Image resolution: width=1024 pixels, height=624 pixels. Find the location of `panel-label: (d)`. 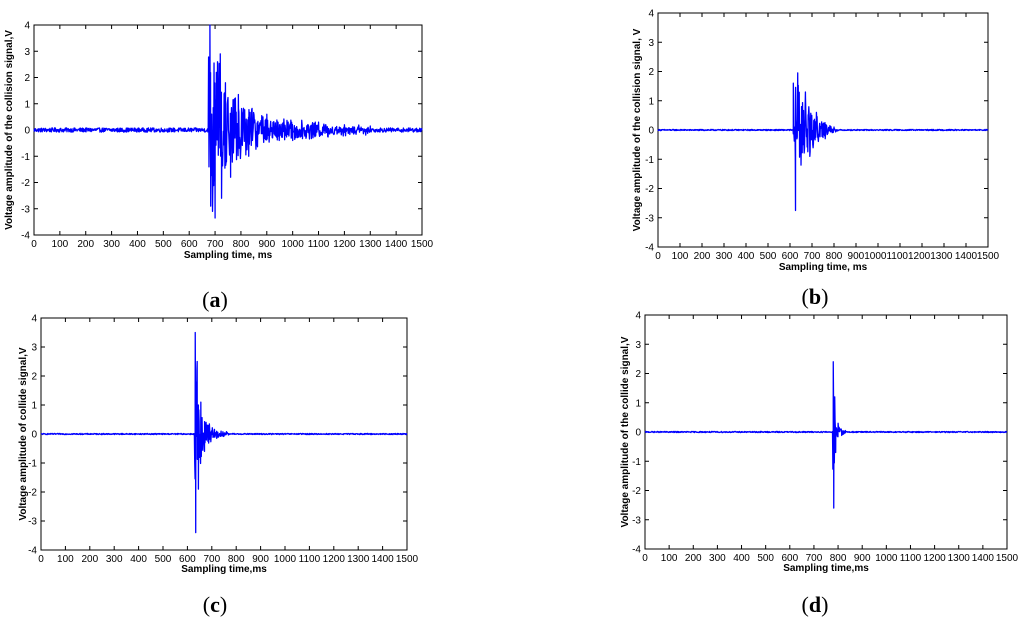

panel-label: (d) is located at coordinates (815, 604).